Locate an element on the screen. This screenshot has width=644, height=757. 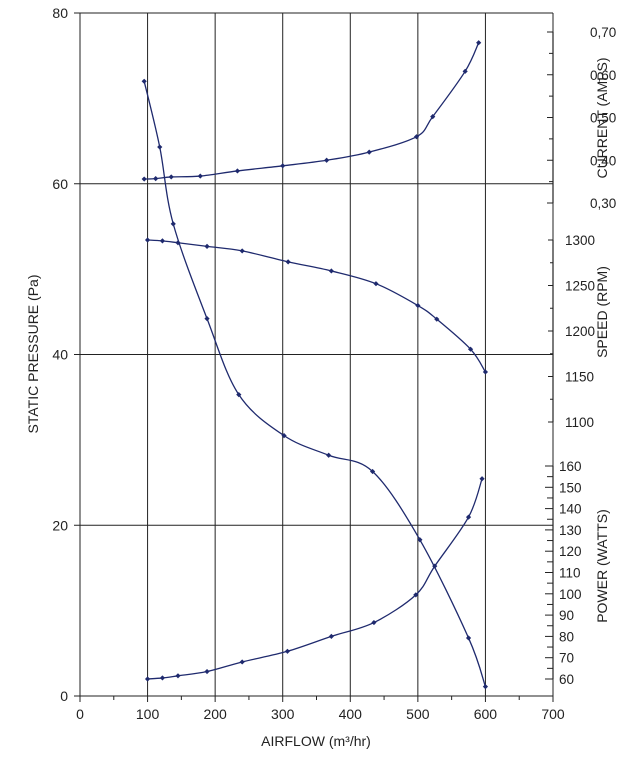
x-tick-label: 700 is located at coordinates (553, 714).